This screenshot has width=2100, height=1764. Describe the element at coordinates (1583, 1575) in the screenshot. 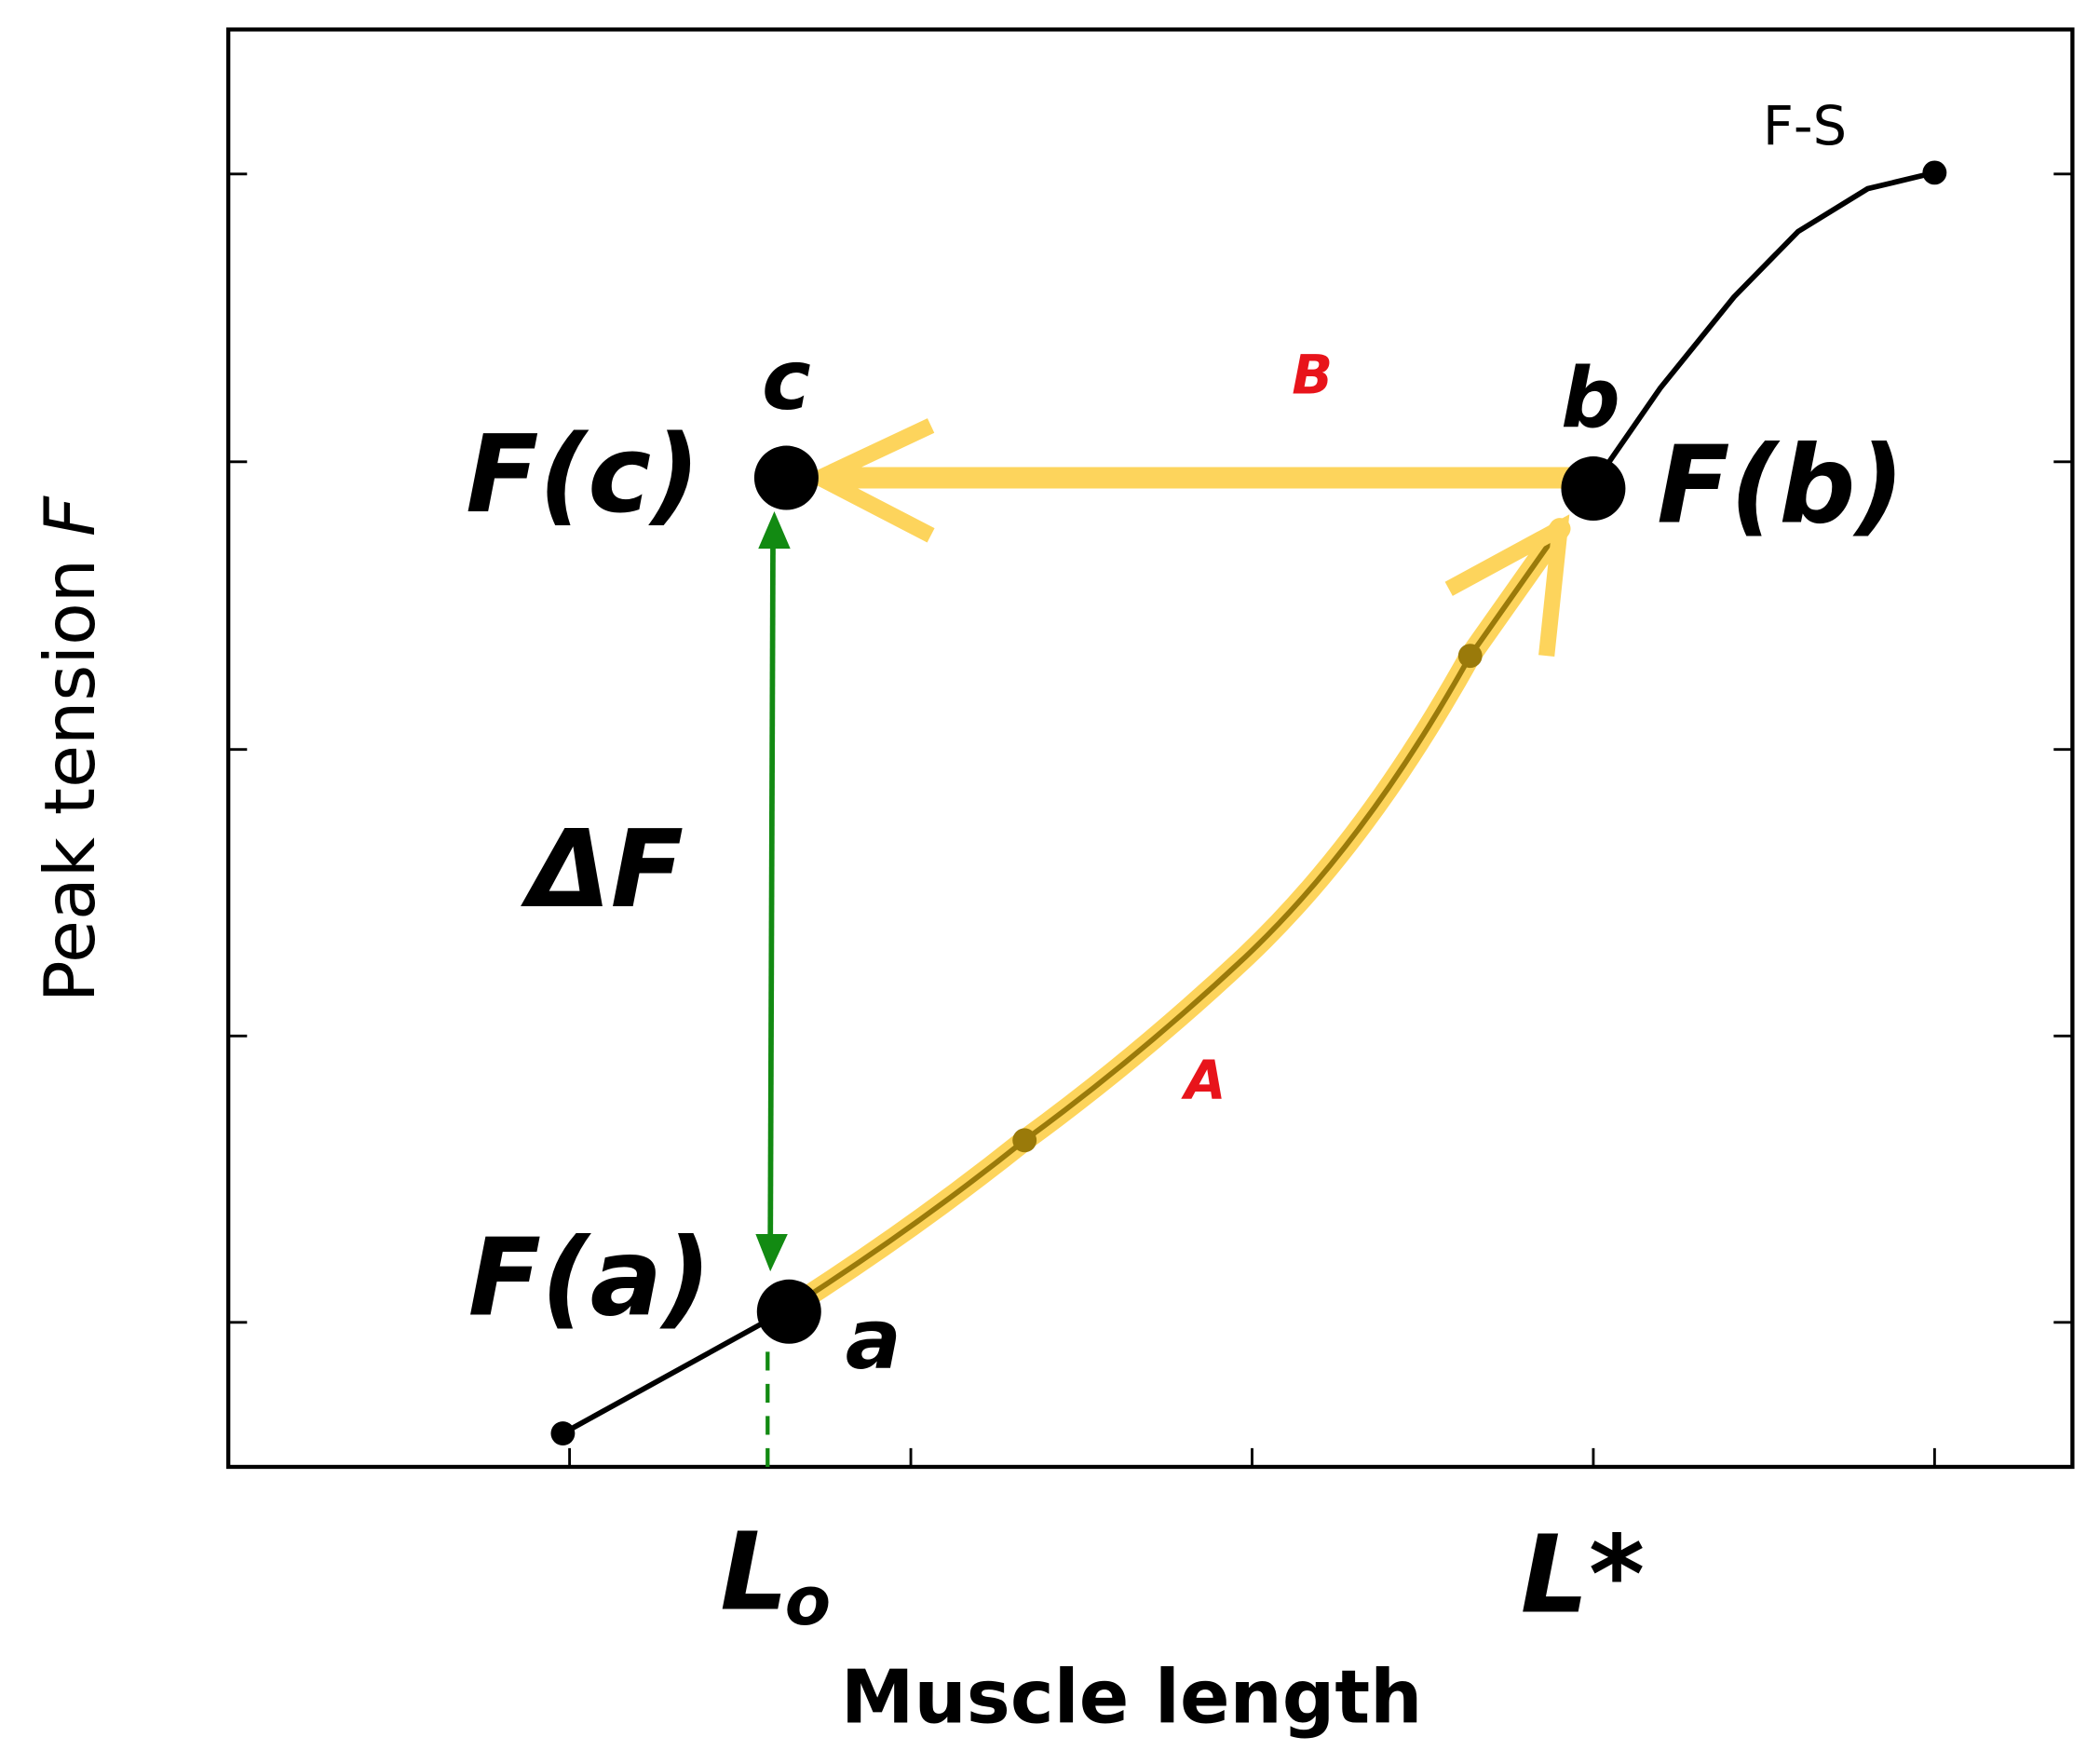

I see `x-tick-label: L*` at that location.